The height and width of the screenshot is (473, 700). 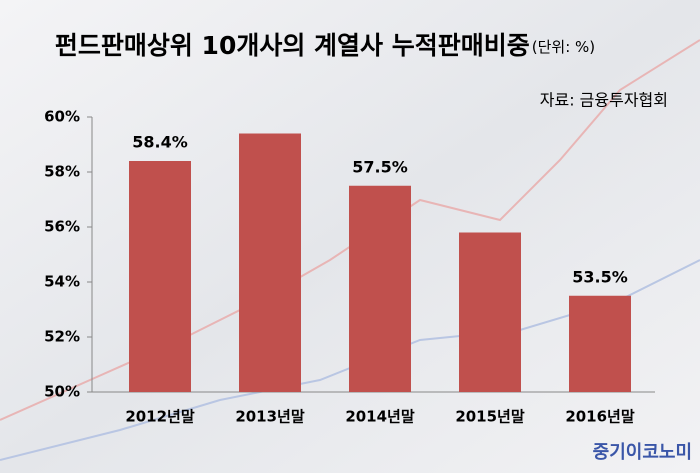 I want to click on y-tick-label: 56%, so click(x=62, y=227).